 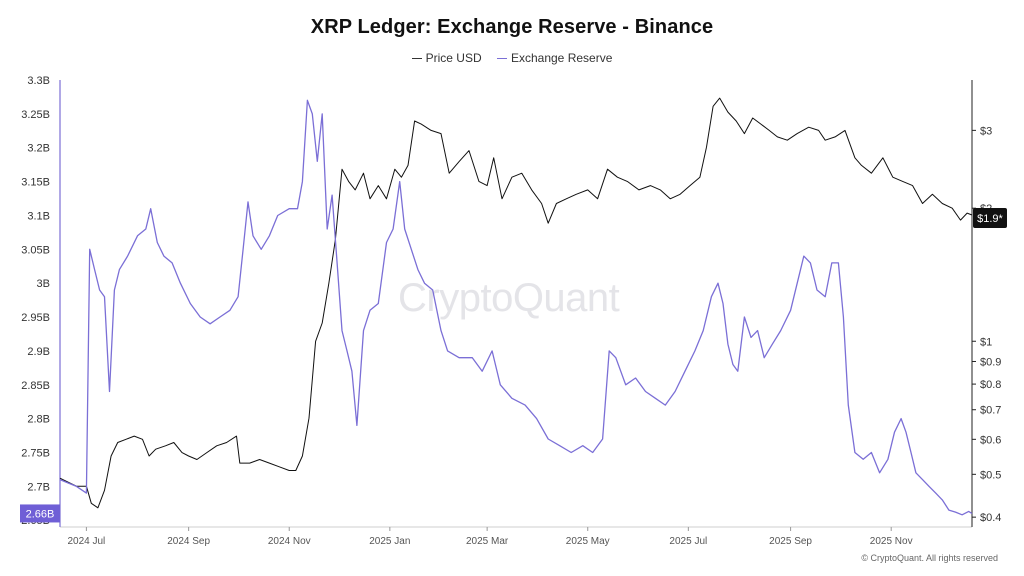 I want to click on legend-item-price: Price USD, so click(x=446, y=57).